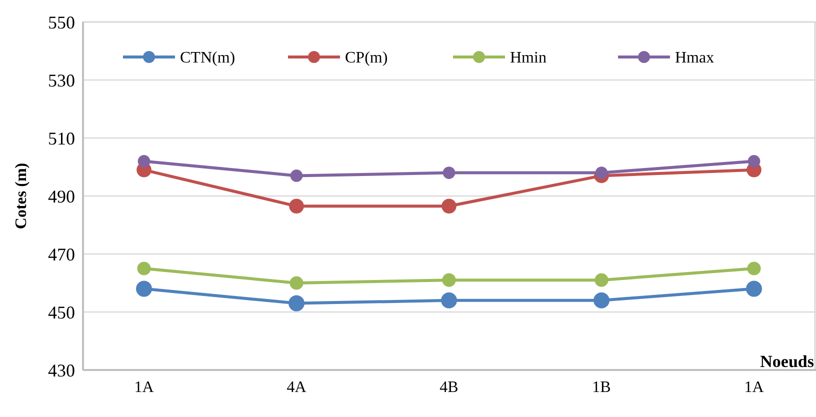 This screenshot has width=816, height=417. Describe the element at coordinates (366, 58) in the screenshot. I see `legend-label: CP(m)` at that location.